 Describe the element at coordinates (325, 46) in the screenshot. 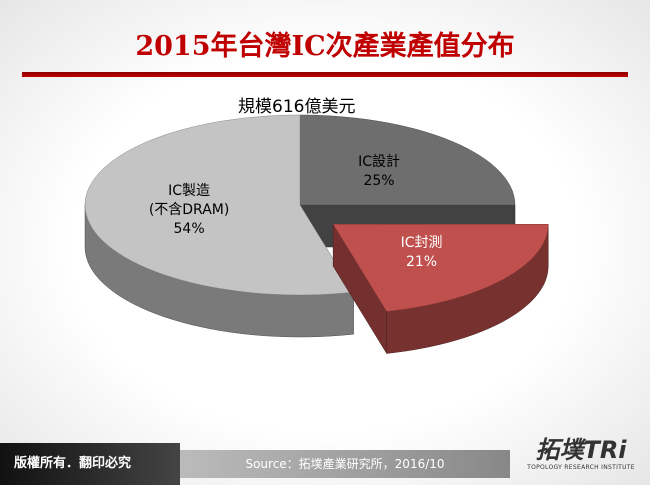

I see `chart-title: 2015年台灣IC次產業產值分布` at that location.